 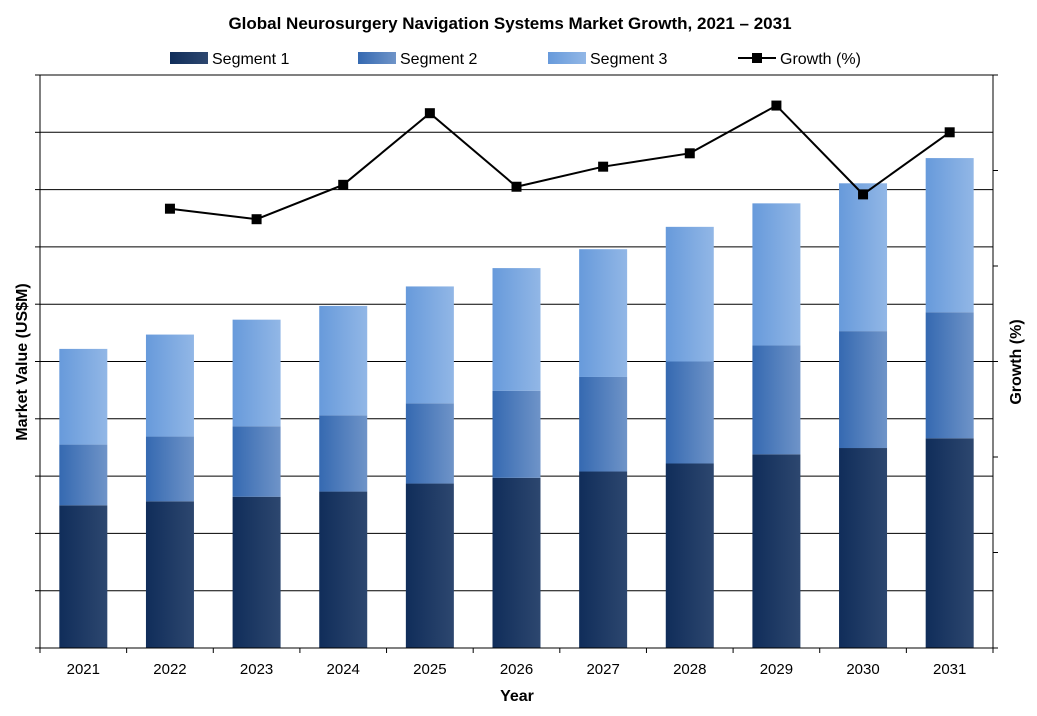 I want to click on bar-segment-2-2026, so click(x=516, y=434).